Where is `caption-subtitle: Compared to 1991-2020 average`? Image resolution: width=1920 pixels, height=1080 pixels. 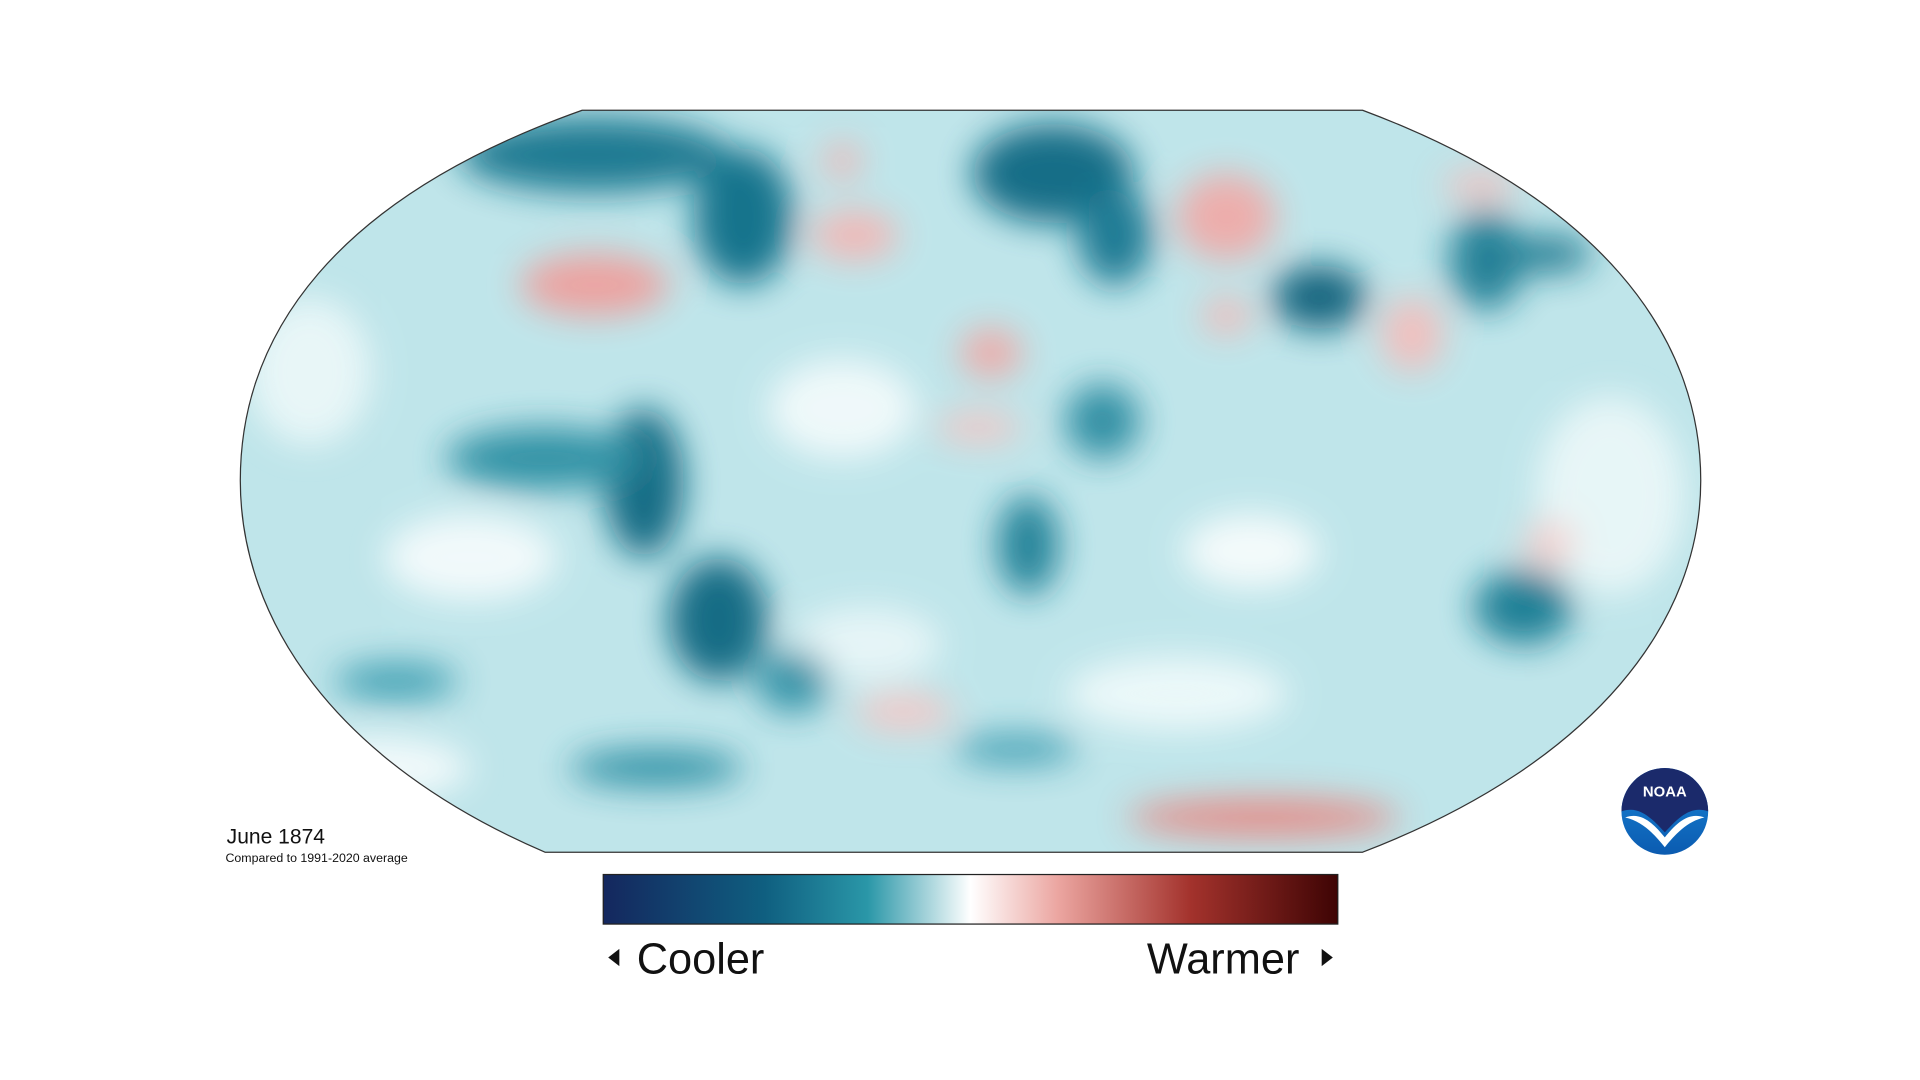 caption-subtitle: Compared to 1991-2020 average is located at coordinates (316, 858).